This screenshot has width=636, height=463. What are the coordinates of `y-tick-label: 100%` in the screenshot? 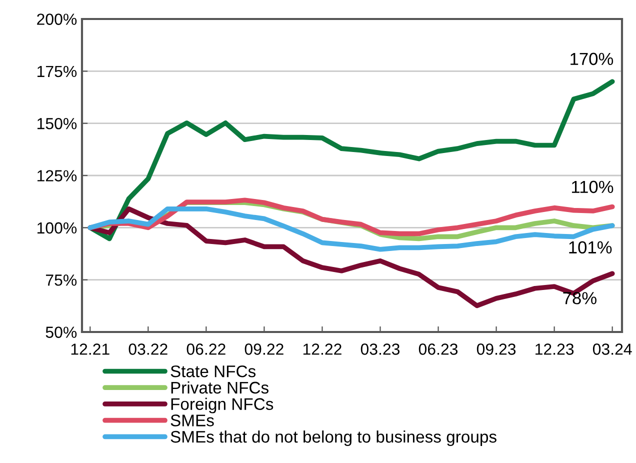 It's located at (57, 228).